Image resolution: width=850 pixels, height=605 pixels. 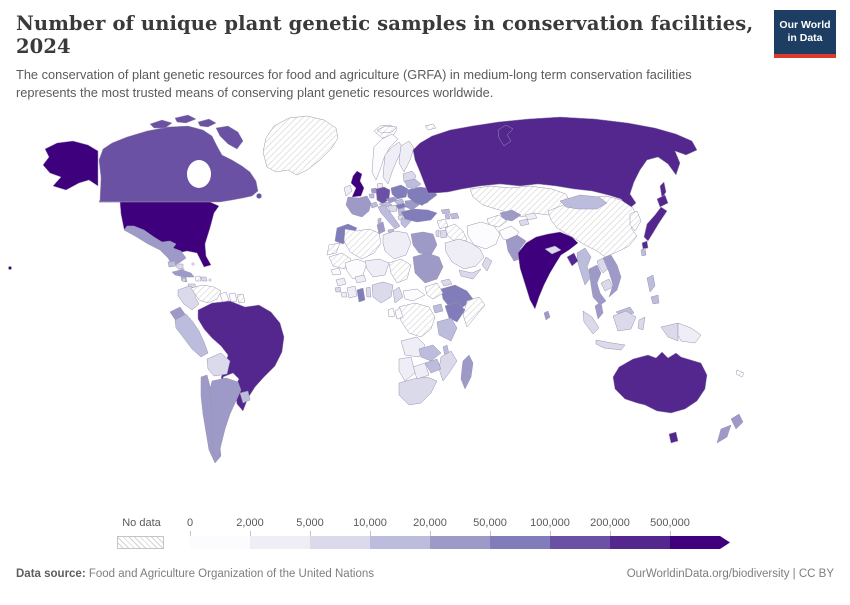 What do you see at coordinates (653, 289) in the screenshot?
I see `country-philippines` at bounding box center [653, 289].